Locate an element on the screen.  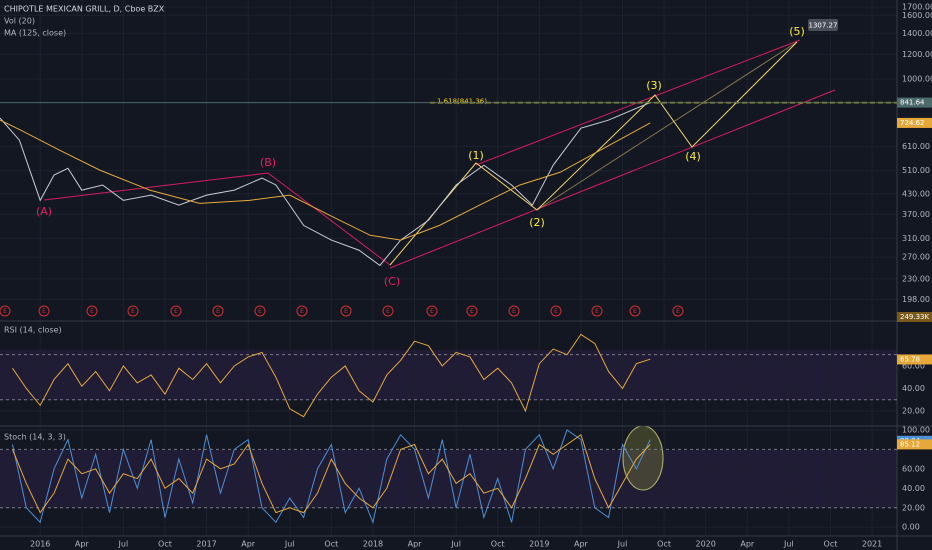
y-tick-label: 230.00 is located at coordinates (916, 278).